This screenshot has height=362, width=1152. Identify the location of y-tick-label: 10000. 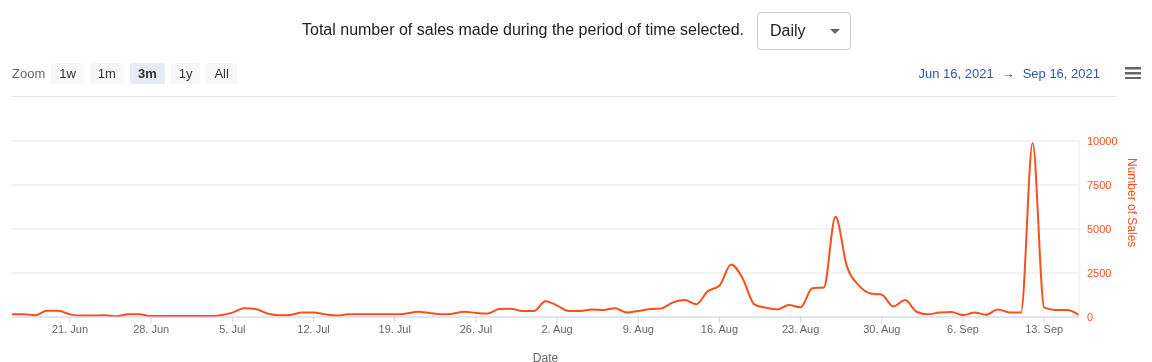
(1102, 140).